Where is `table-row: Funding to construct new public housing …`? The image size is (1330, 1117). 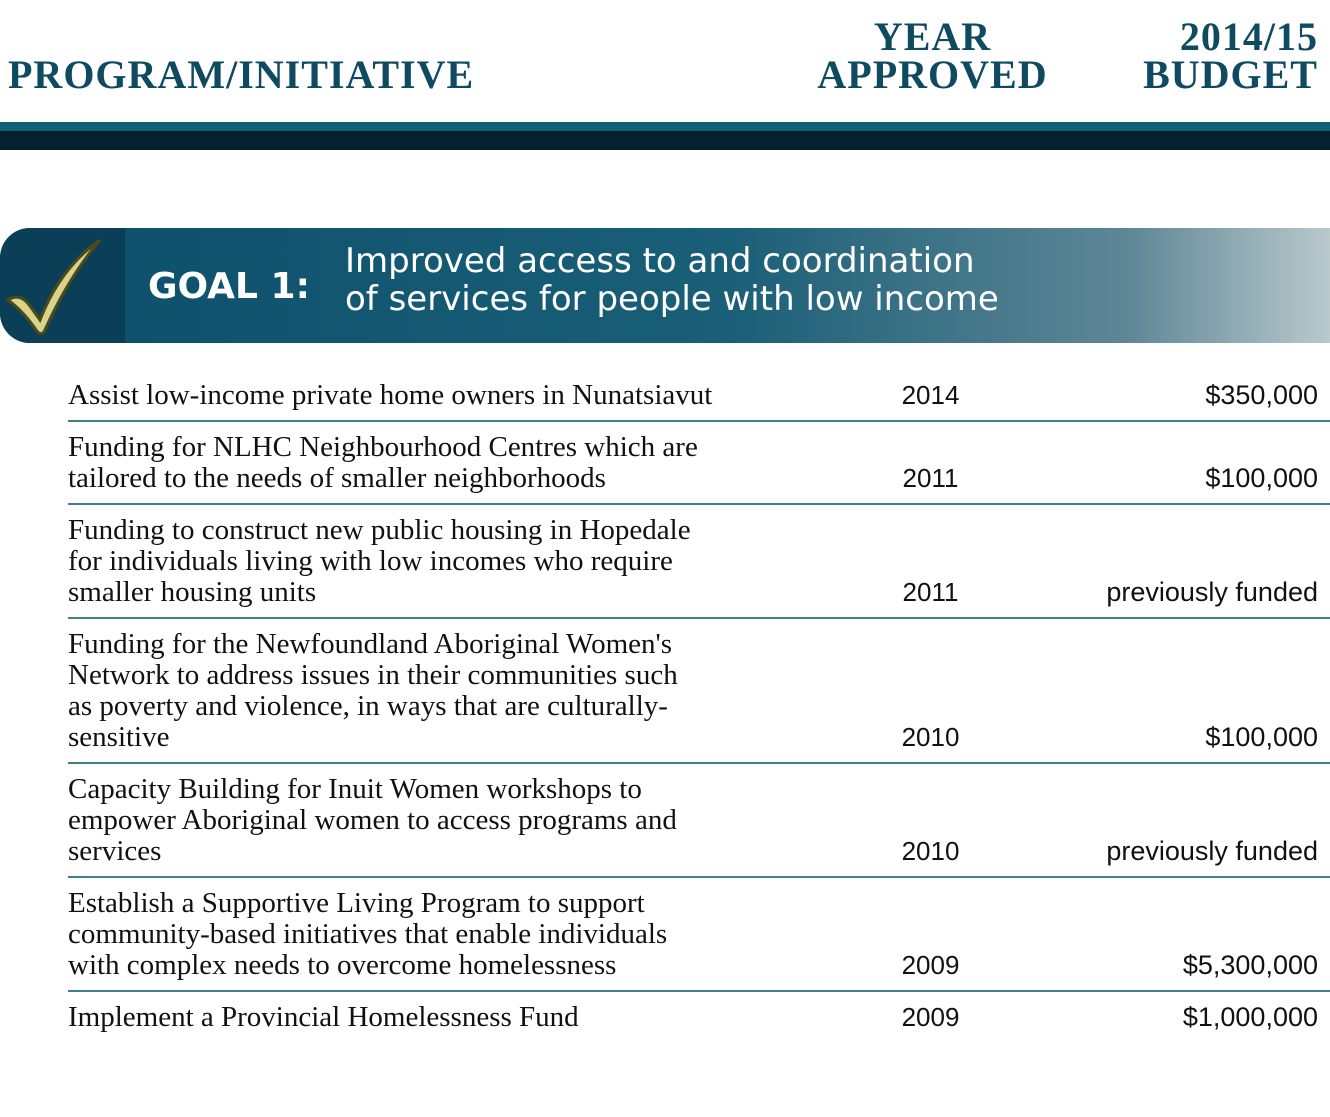 table-row: Funding to construct new public housing … is located at coordinates (699, 562).